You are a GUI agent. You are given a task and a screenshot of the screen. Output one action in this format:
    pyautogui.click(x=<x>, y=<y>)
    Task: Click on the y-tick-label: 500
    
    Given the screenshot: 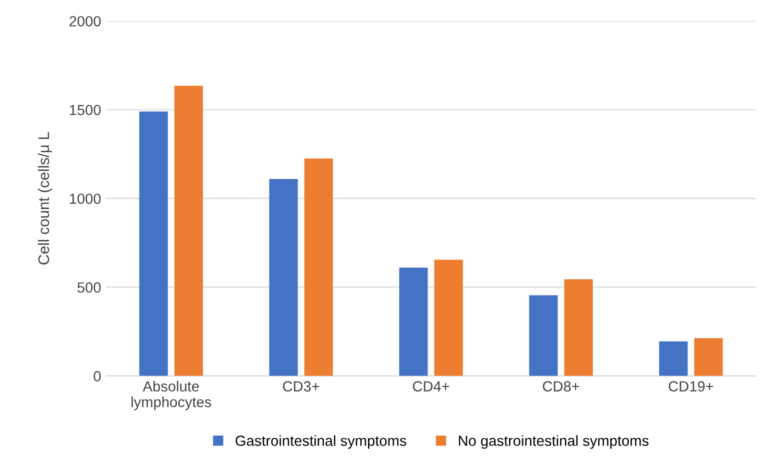 What is the action you would take?
    pyautogui.click(x=89, y=287)
    